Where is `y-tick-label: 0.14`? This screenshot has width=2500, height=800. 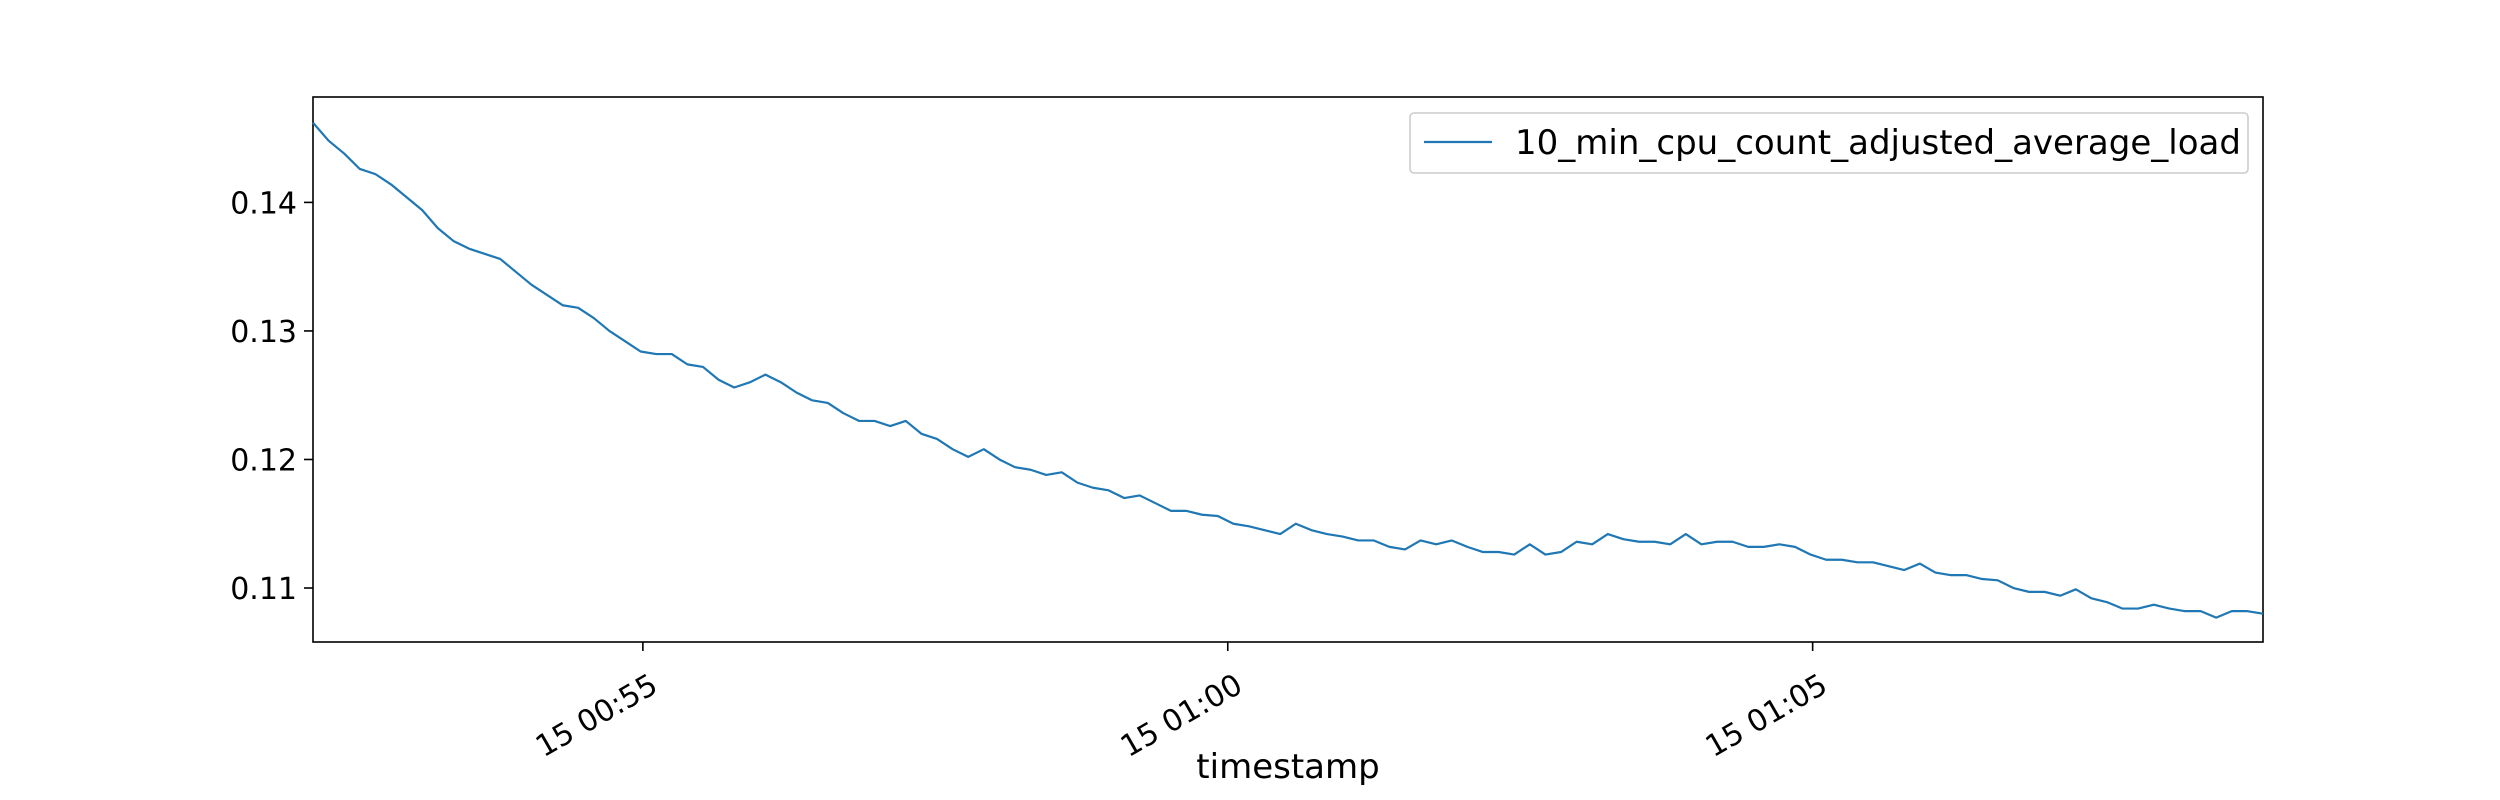 y-tick-label: 0.14 is located at coordinates (263, 203).